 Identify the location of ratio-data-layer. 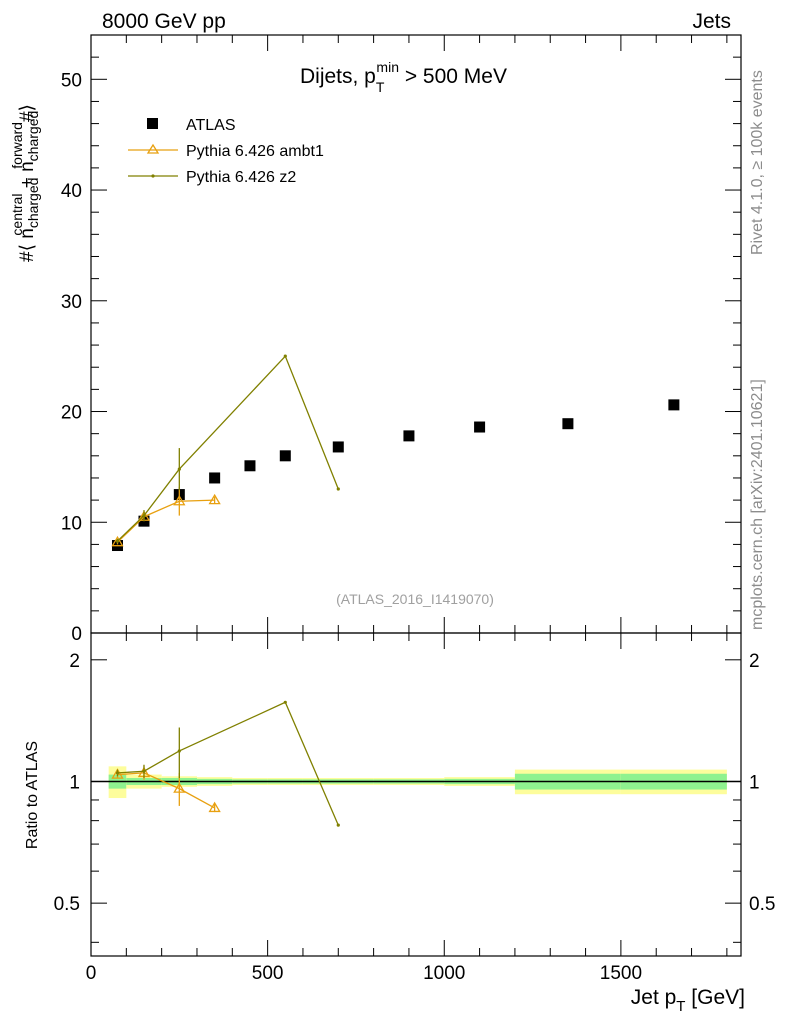
(225, 763).